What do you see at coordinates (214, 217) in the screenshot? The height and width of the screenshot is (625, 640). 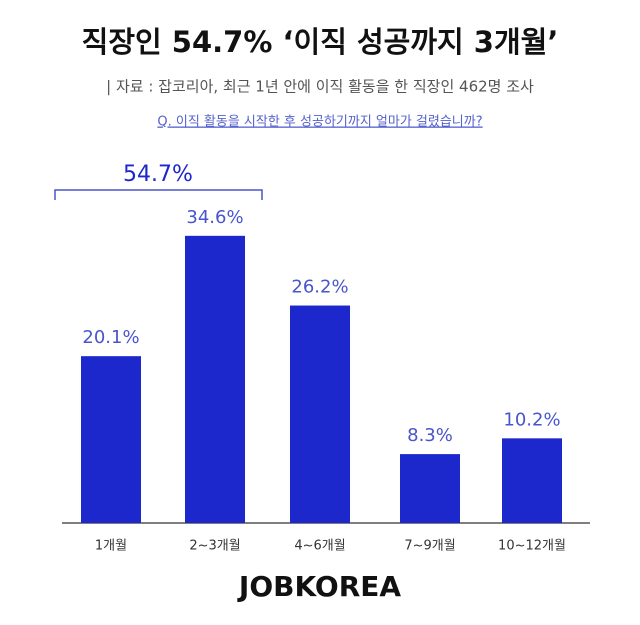 I see `value-label: 34.6%` at bounding box center [214, 217].